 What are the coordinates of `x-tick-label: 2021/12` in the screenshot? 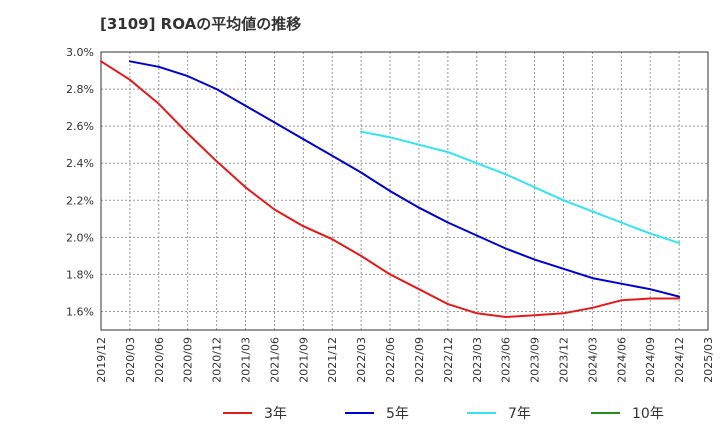 It's located at (332, 360).